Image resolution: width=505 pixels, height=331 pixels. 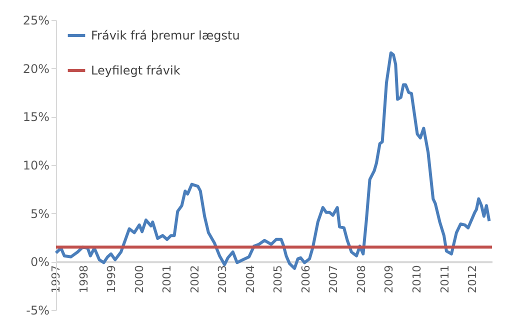 What do you see at coordinates (36, 165) in the screenshot?
I see `y-tick-label: 10%` at bounding box center [36, 165].